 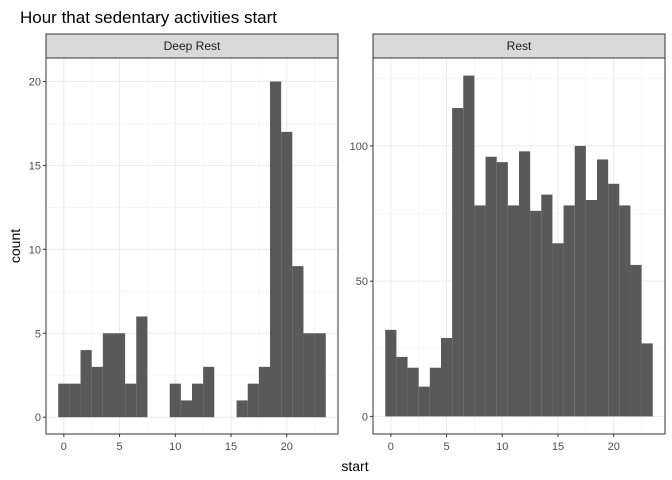 I want to click on y-tick-label: 15, so click(x=35, y=166).